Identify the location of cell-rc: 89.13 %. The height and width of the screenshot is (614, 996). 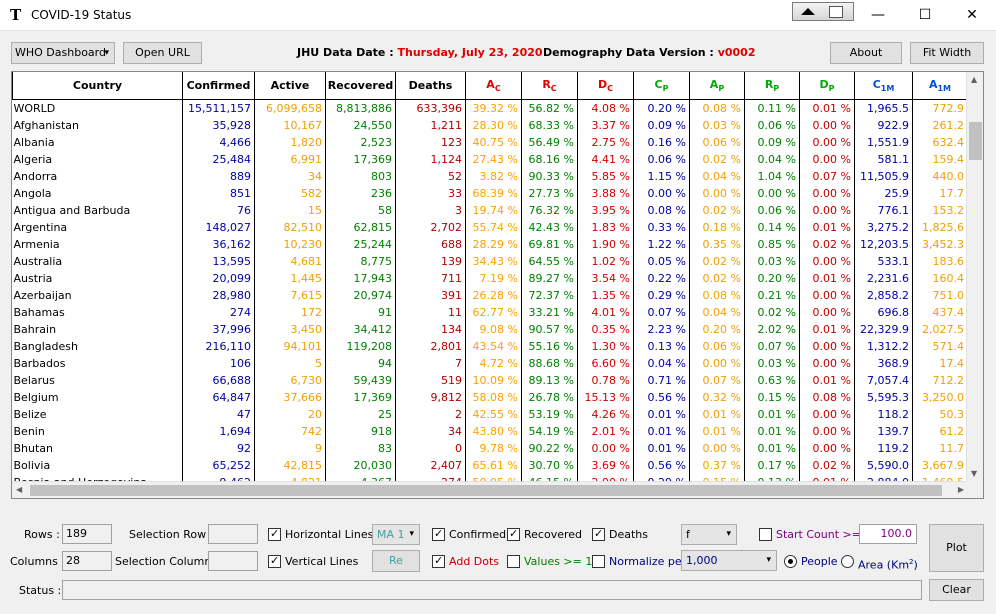
(549, 380).